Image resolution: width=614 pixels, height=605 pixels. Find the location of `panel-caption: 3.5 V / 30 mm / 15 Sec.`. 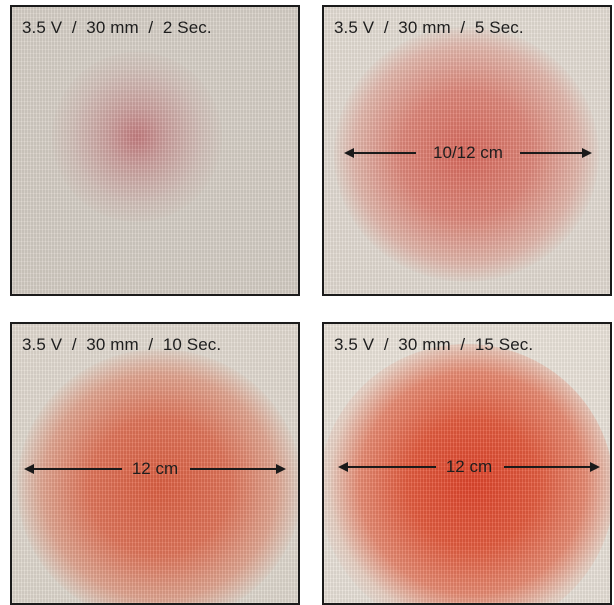

panel-caption: 3.5 V / 30 mm / 15 Sec. is located at coordinates (434, 344).